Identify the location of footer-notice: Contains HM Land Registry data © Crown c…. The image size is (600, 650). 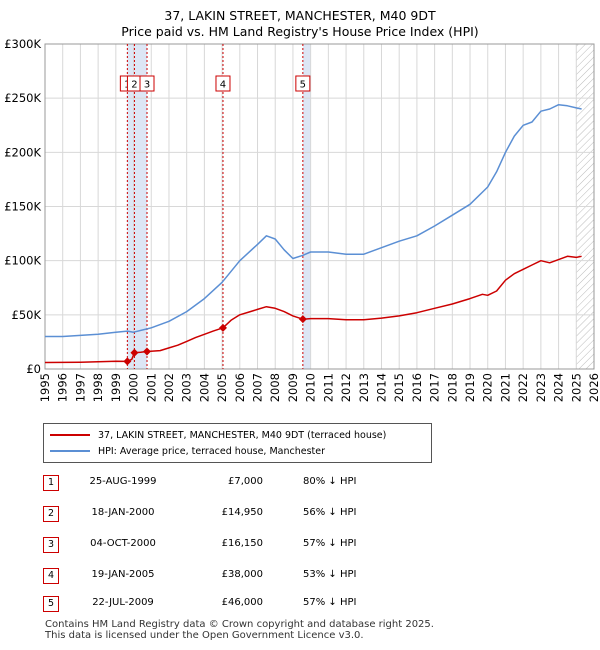
(239, 630).